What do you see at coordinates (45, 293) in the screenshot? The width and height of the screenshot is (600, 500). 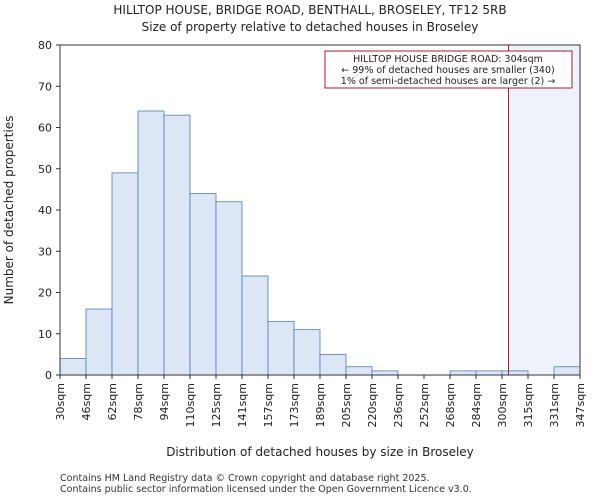 I see `y-tick-label: 20` at bounding box center [45, 293].